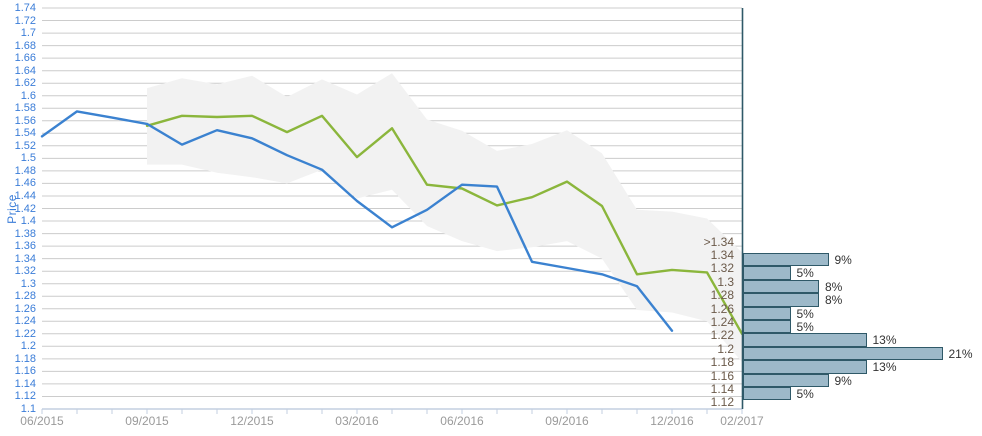 Image resolution: width=982 pixels, height=436 pixels. I want to click on y-tick-label: 1.72, so click(25, 20).